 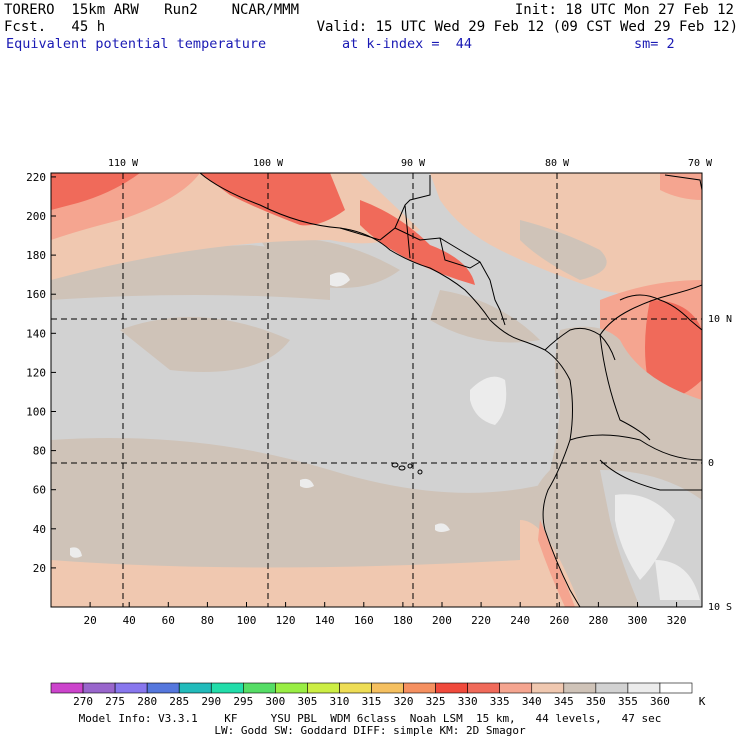 What do you see at coordinates (654, 44) in the screenshot?
I see `smoothing-value: sm= 2` at bounding box center [654, 44].